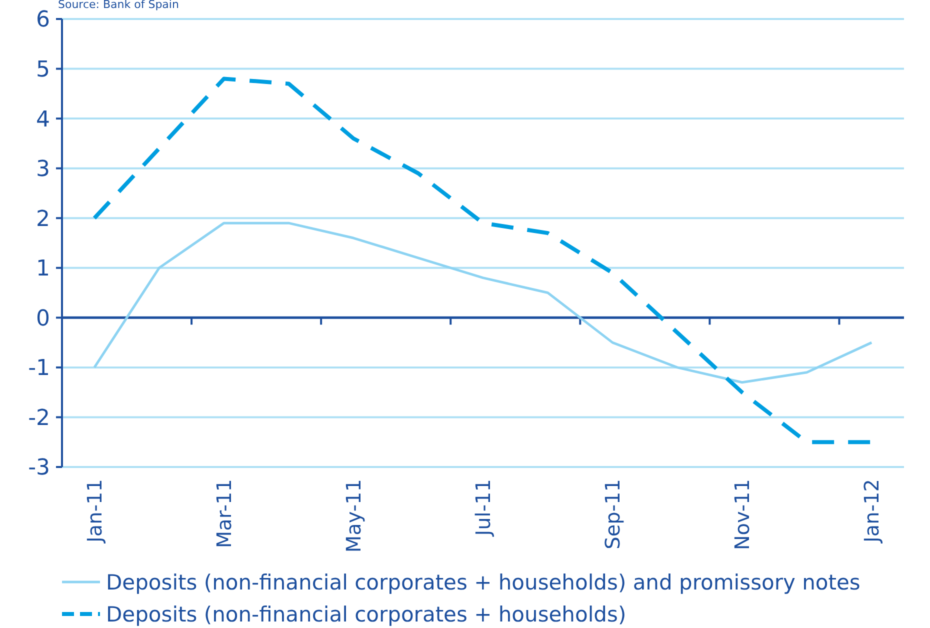 Image resolution: width=930 pixels, height=628 pixels. I want to click on y-tick-label: 5, so click(43, 69).